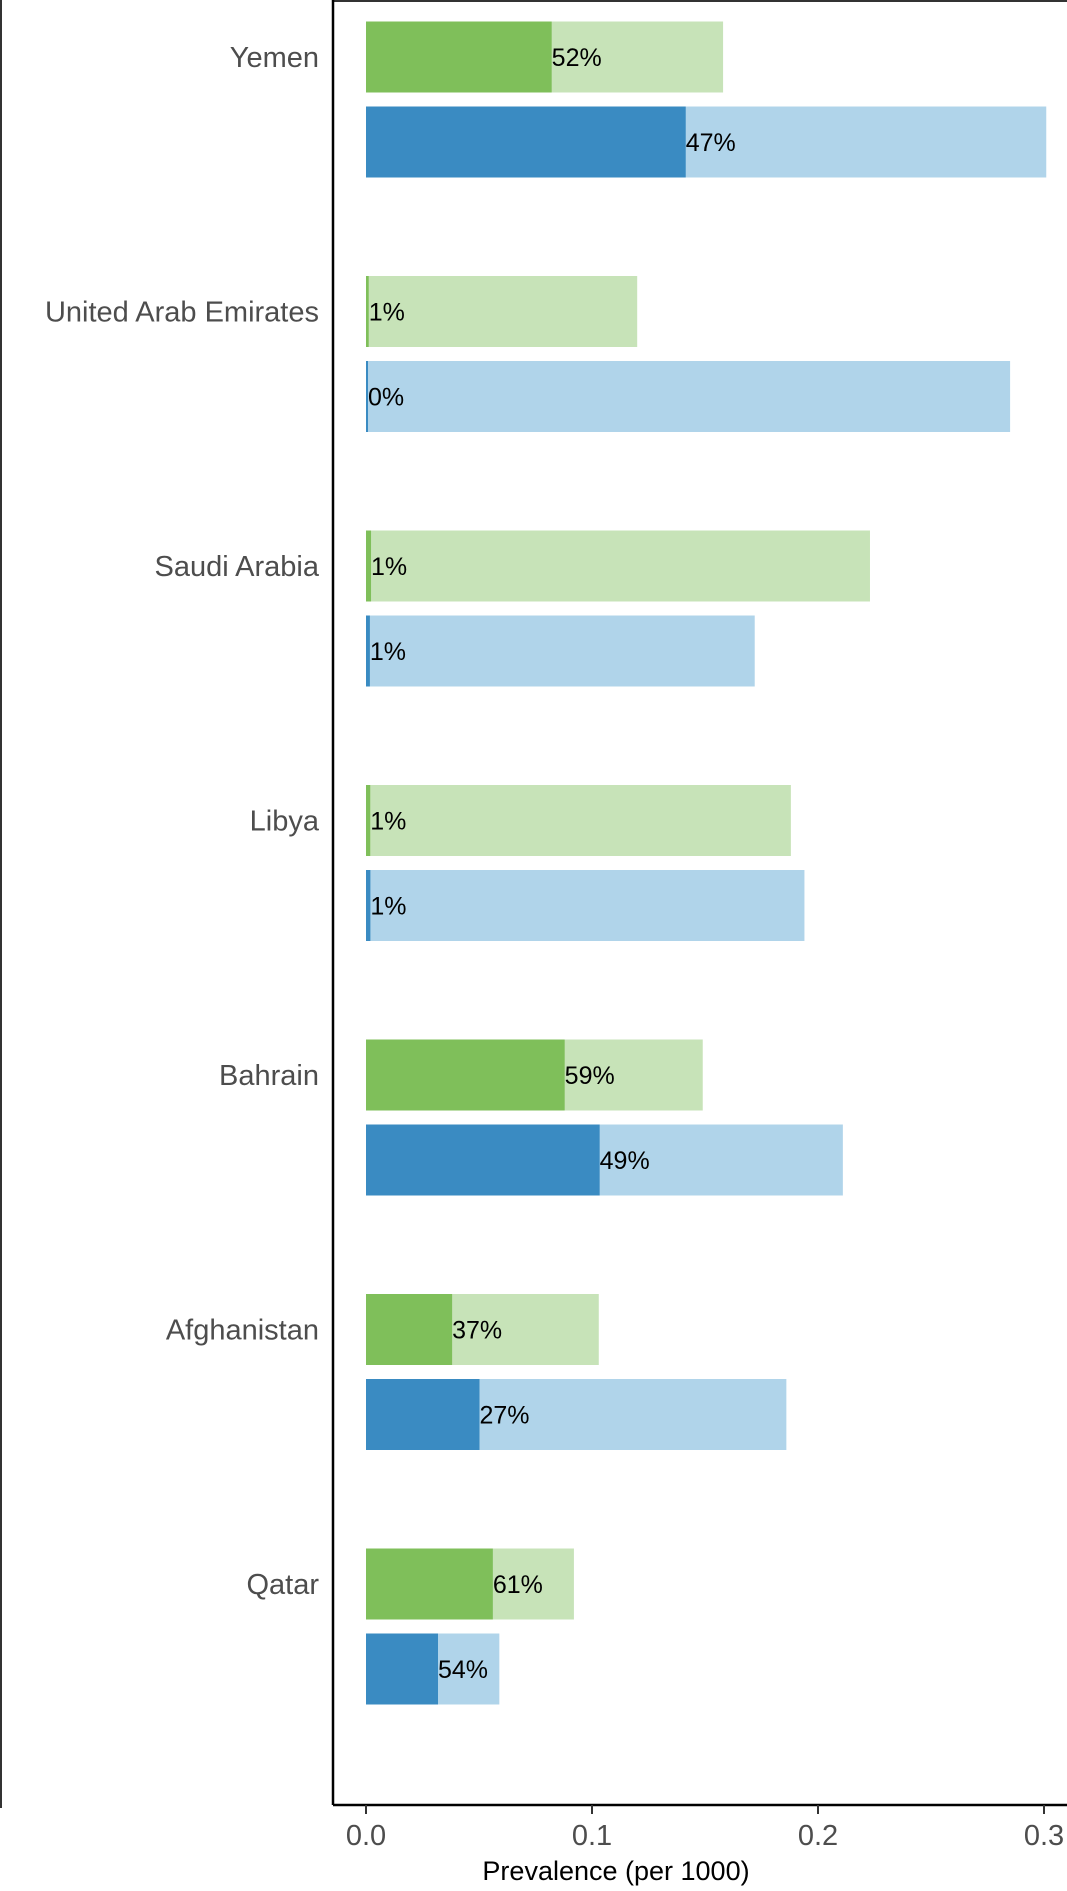  Describe the element at coordinates (592, 1836) in the screenshot. I see `x-tick-label: 0.1` at that location.